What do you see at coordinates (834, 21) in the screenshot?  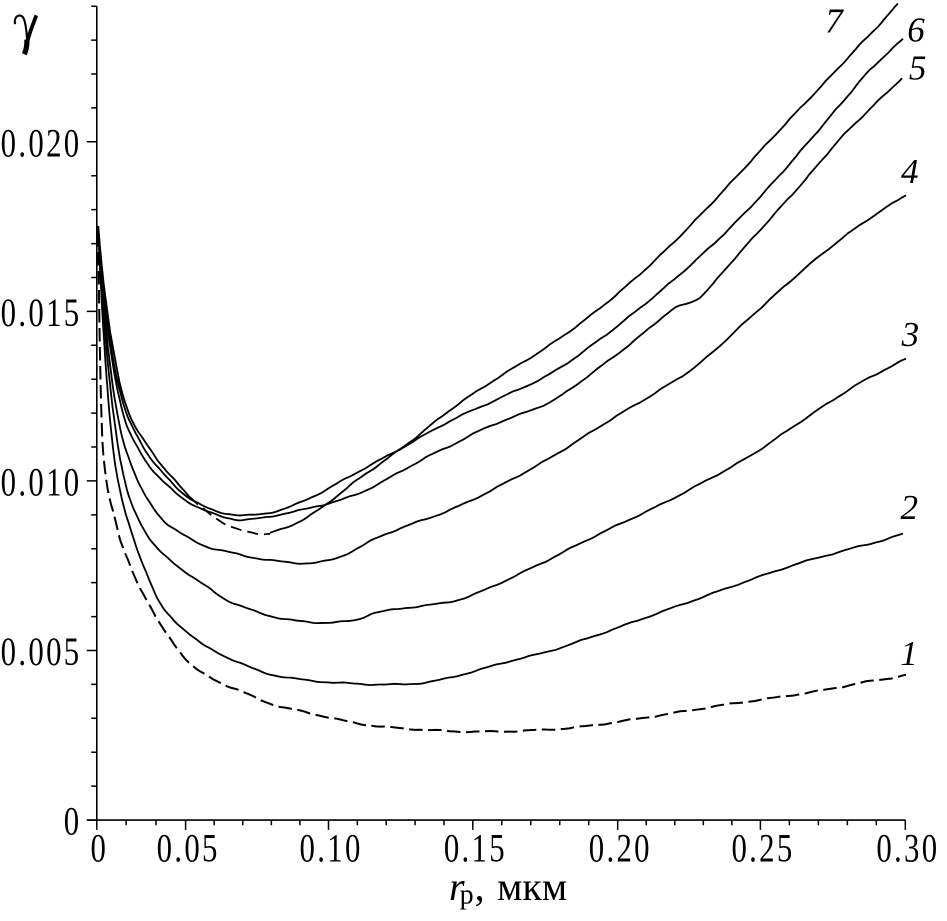 I see `svg-text: 7` at bounding box center [834, 21].